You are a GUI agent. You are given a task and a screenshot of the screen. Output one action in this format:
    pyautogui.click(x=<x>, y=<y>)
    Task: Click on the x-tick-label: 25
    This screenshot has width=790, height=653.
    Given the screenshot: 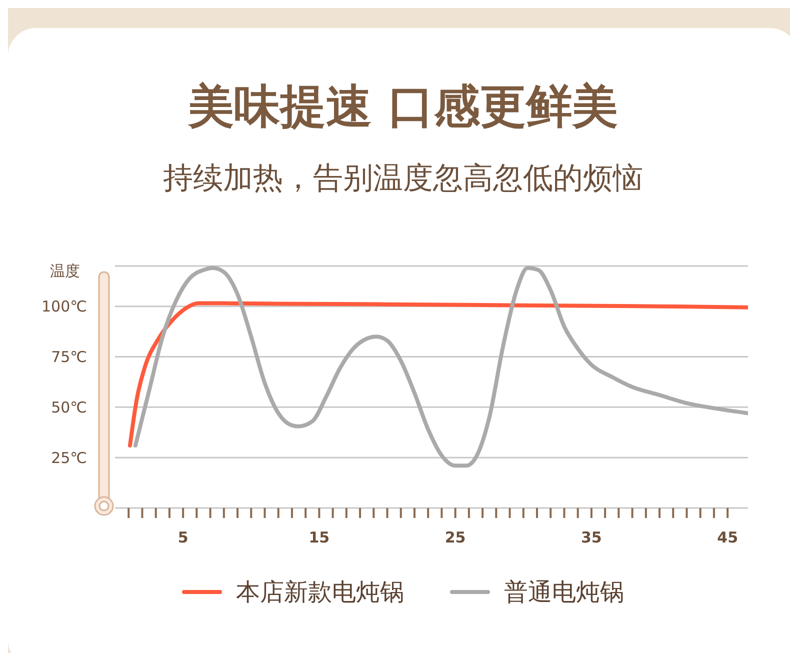 What is the action you would take?
    pyautogui.click(x=455, y=537)
    